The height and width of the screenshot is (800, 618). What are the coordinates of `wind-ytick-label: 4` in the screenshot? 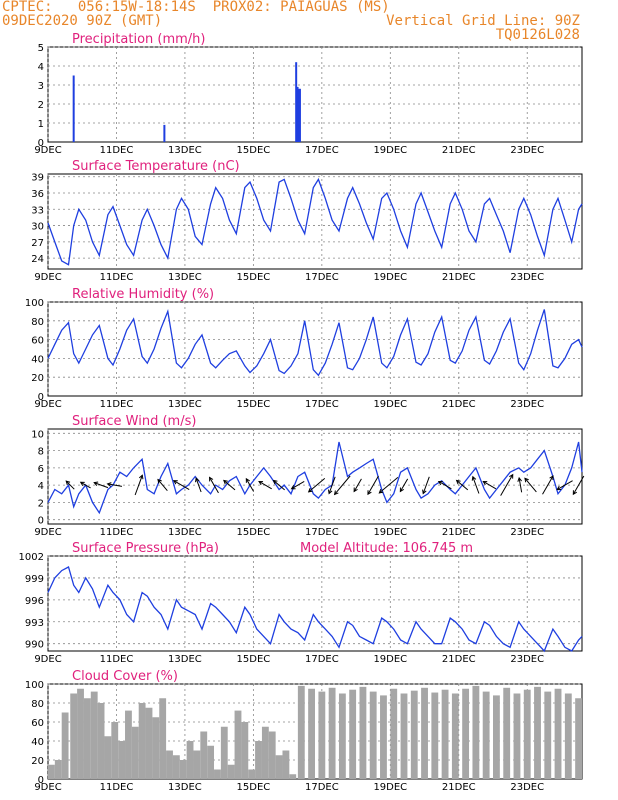 It's located at (41, 486).